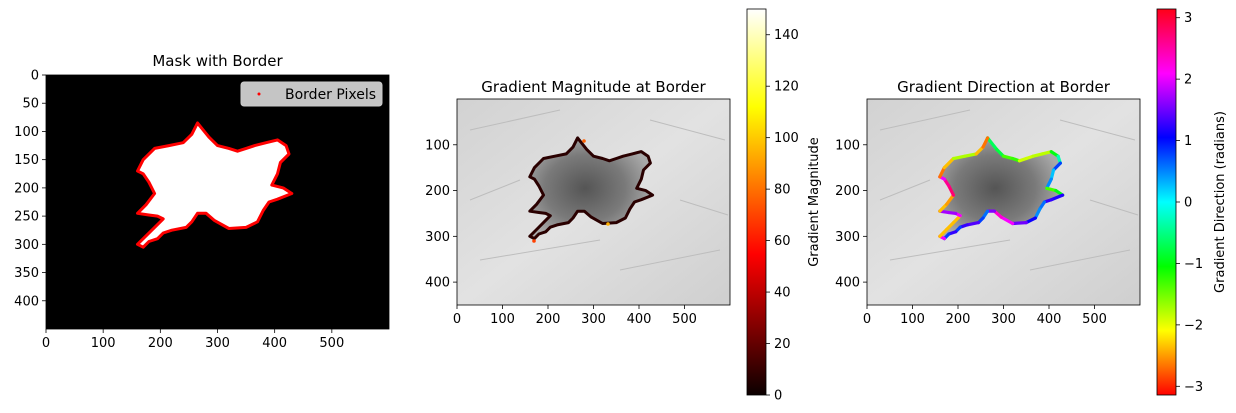  I want to click on colorbar-tick-label: 3, so click(1188, 18).